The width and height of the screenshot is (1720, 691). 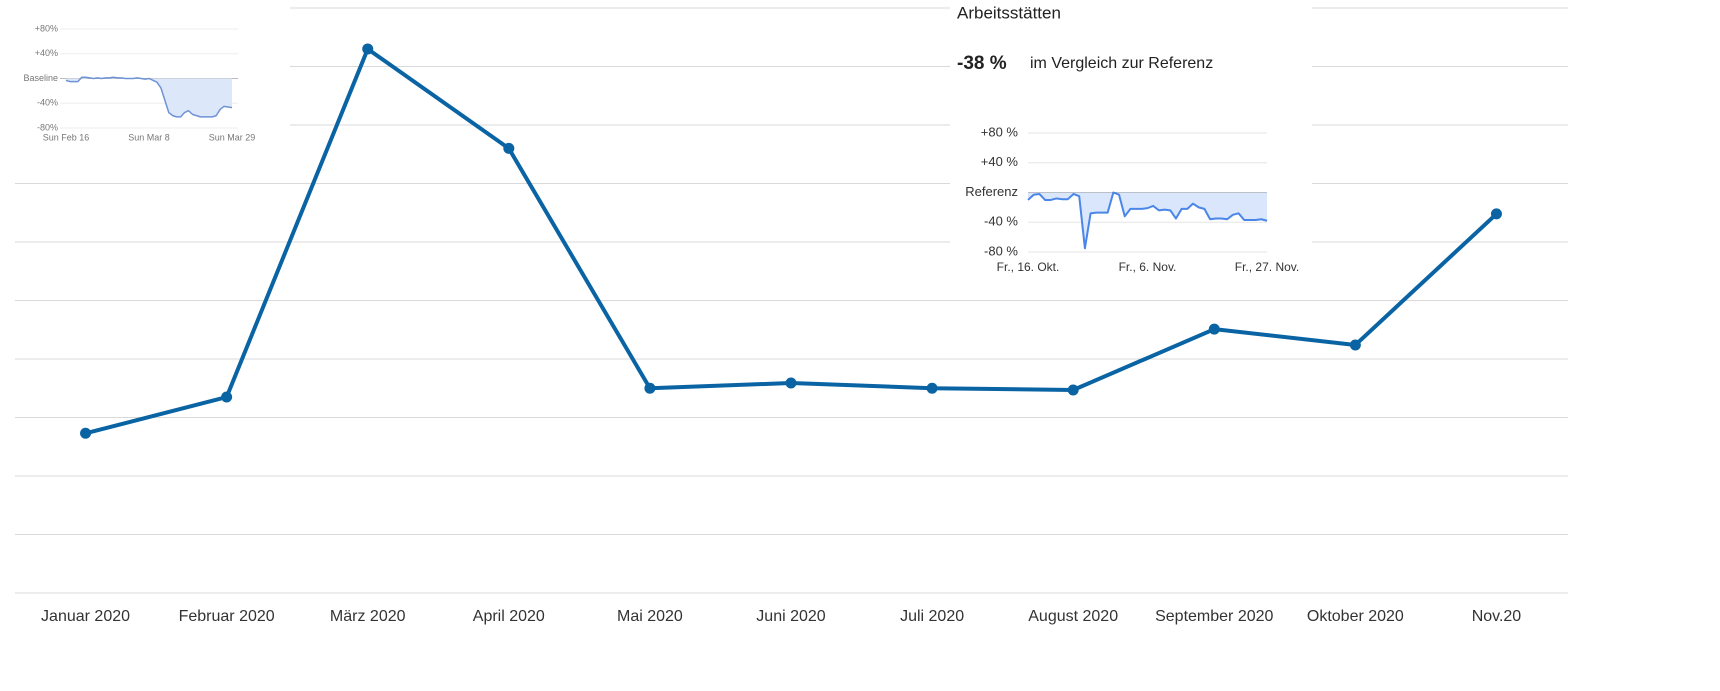 What do you see at coordinates (1028, 267) in the screenshot?
I see `x-tick-label: Fr., 16. Okt.` at bounding box center [1028, 267].